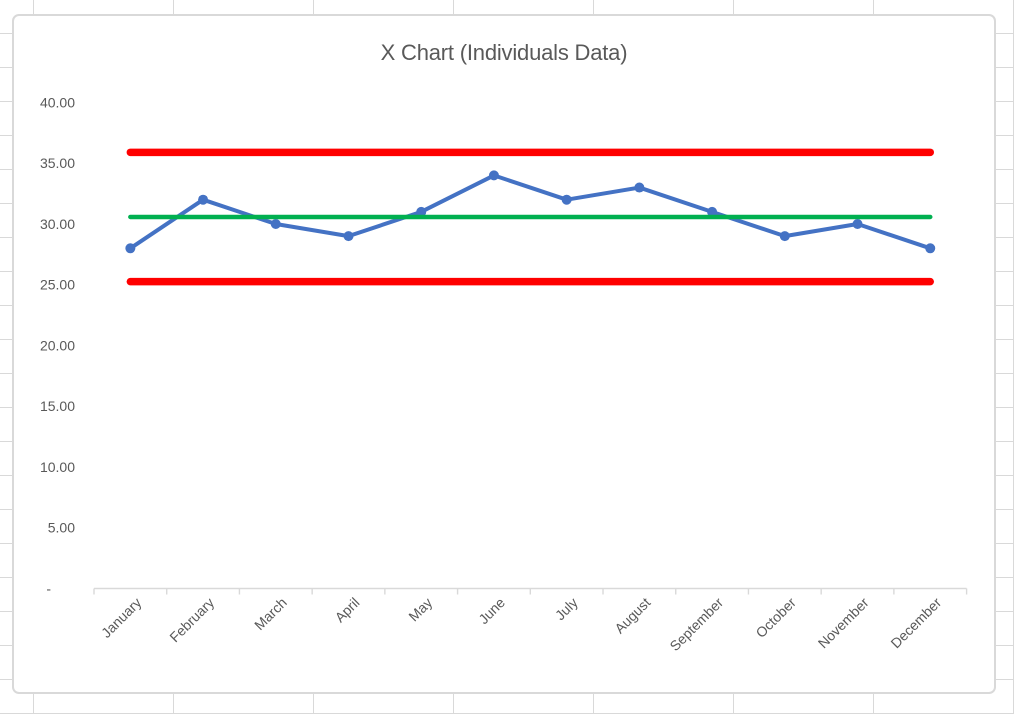 The image size is (1014, 714). I want to click on y-axis-label: 10.00, so click(57, 467).